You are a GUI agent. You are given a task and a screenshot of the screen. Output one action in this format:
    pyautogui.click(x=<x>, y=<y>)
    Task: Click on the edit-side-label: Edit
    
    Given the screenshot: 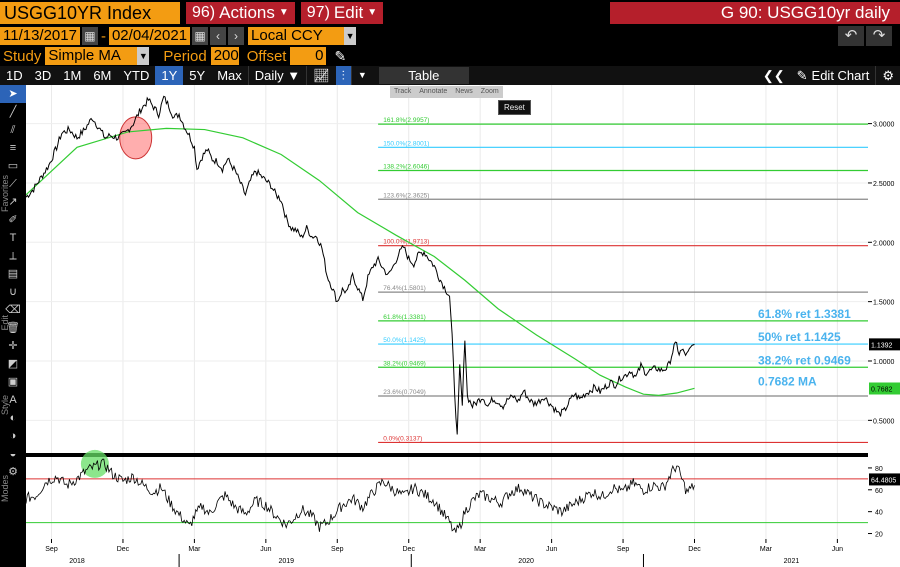 What is the action you would take?
    pyautogui.click(x=5, y=323)
    